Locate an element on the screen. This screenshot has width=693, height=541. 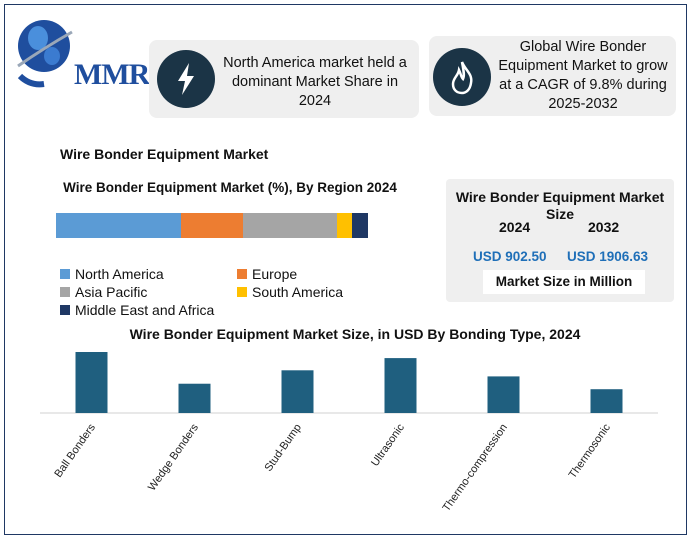
x-tick-label: Stud-Bump is located at coordinates (283, 448).